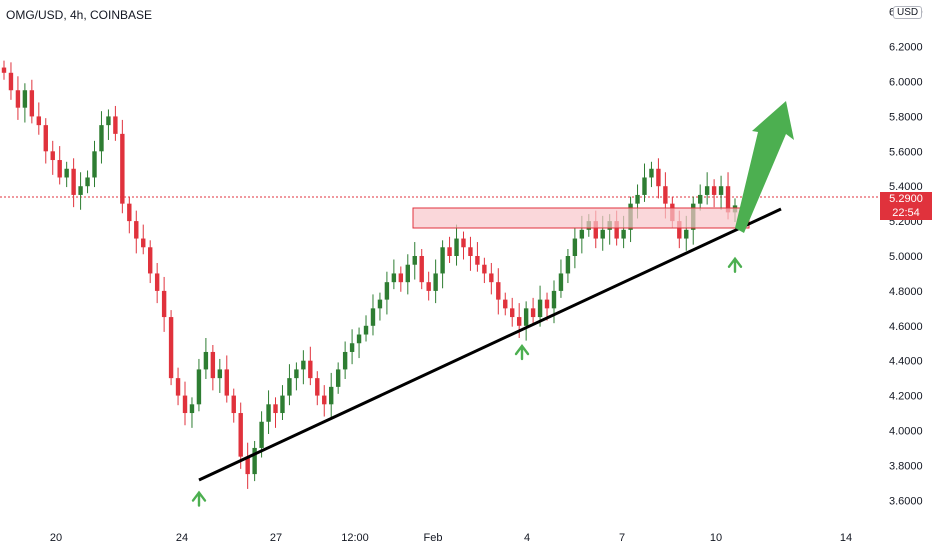  Describe the element at coordinates (906, 213) in the screenshot. I see `bar-countdown: 22:54` at that location.